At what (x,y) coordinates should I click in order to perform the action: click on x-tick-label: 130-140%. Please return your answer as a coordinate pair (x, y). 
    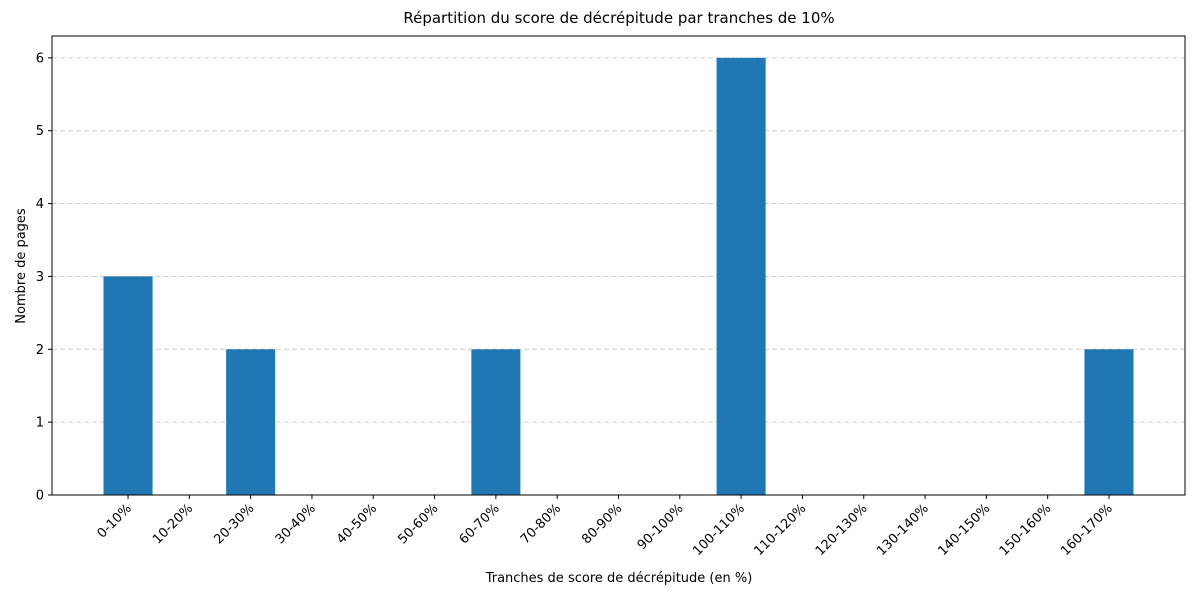
    Looking at the image, I should click on (903, 530).